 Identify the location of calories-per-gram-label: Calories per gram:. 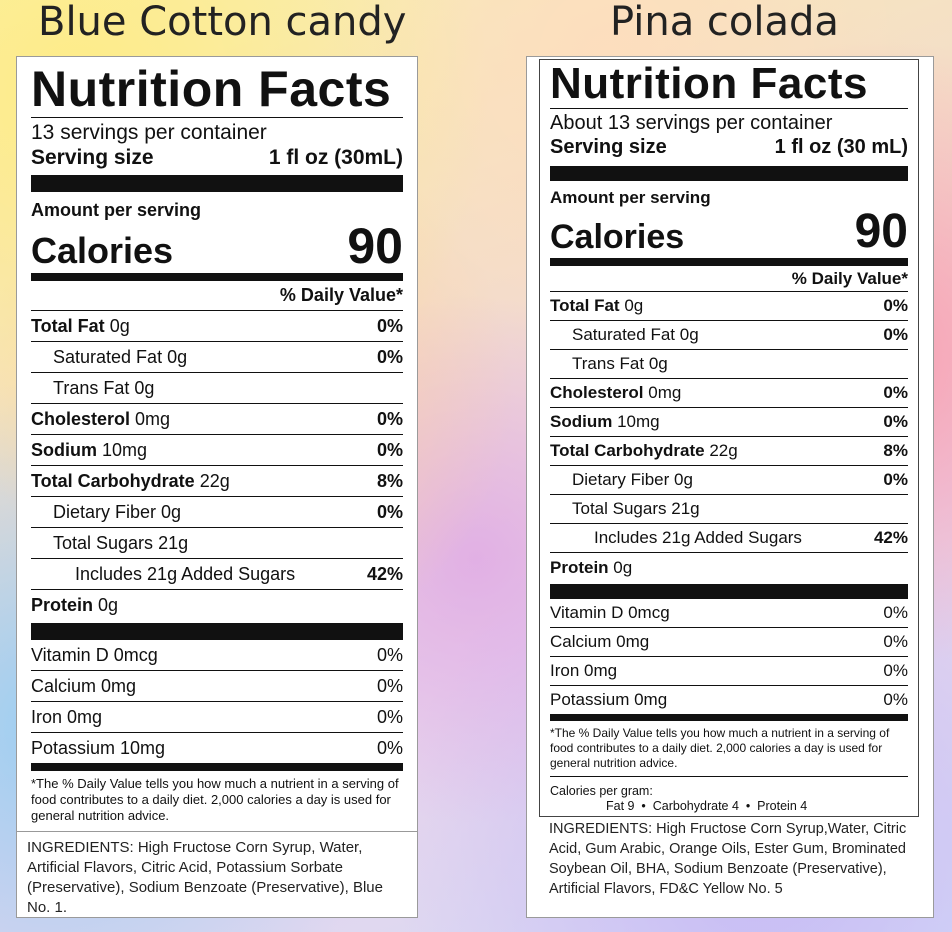
(601, 791).